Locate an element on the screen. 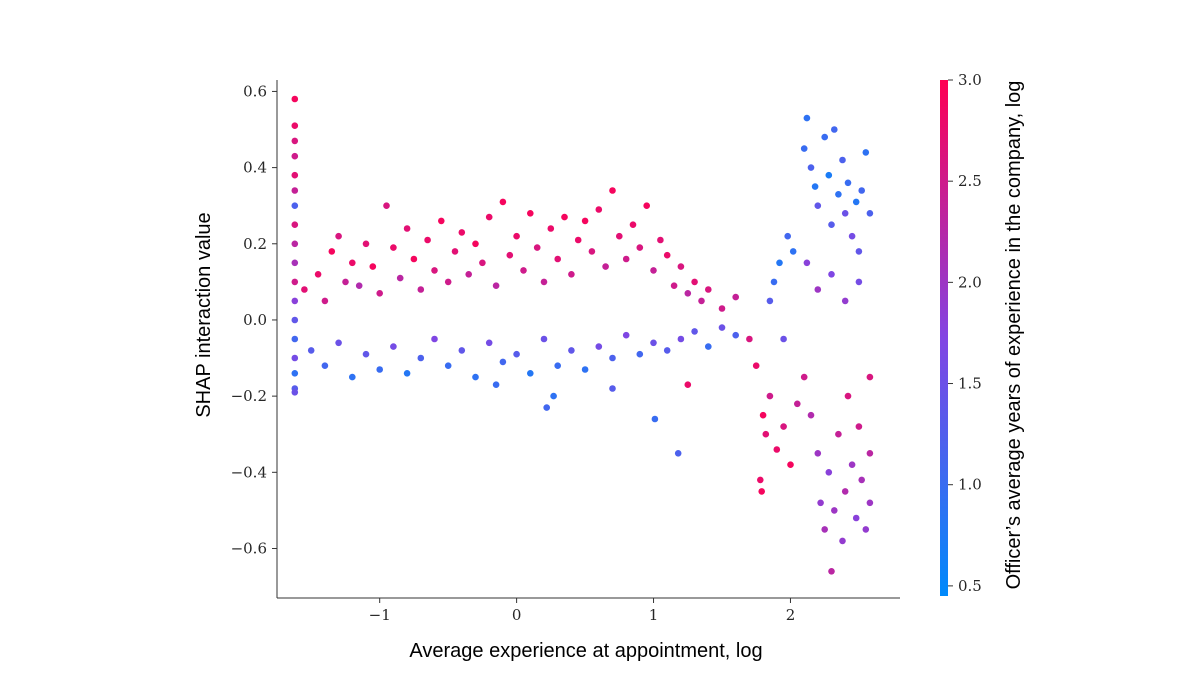  colorbar-tick-label: 2.5 is located at coordinates (970, 181).